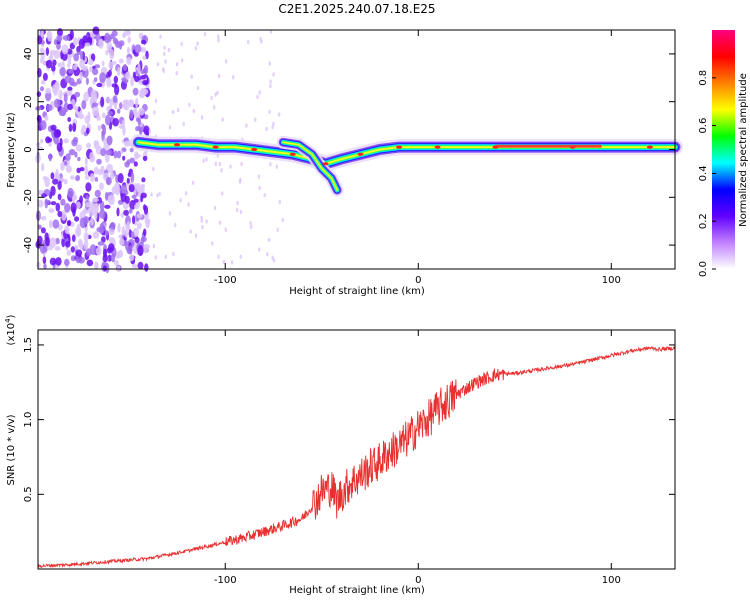 The width and height of the screenshot is (750, 600). I want to click on figure-title: C2E1.2025.240.07.18.E25, so click(356, 9).